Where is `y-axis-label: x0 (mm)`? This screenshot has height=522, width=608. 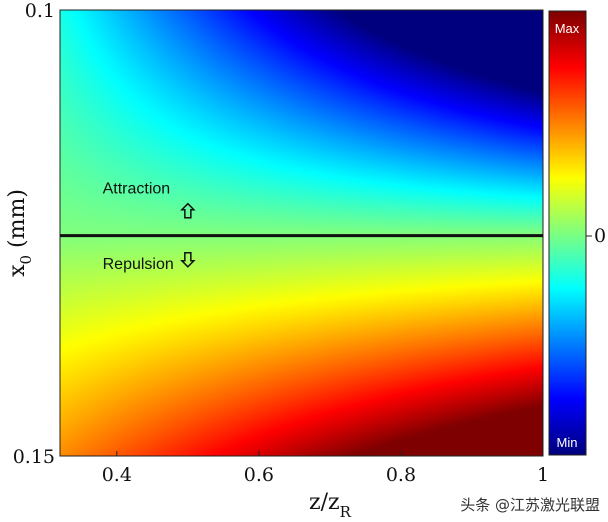 y-axis-label: x0 (mm) is located at coordinates (20, 233).